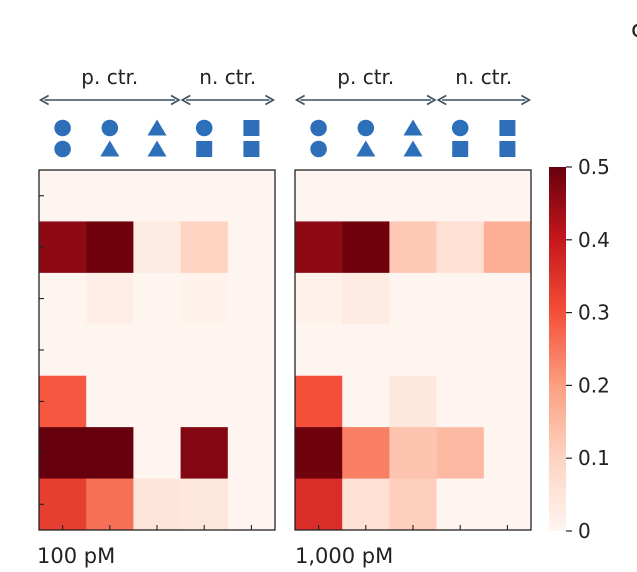 The image size is (637, 572). Describe the element at coordinates (413, 453) in the screenshot. I see `heatmap-cell-p1-r5-c2` at that location.